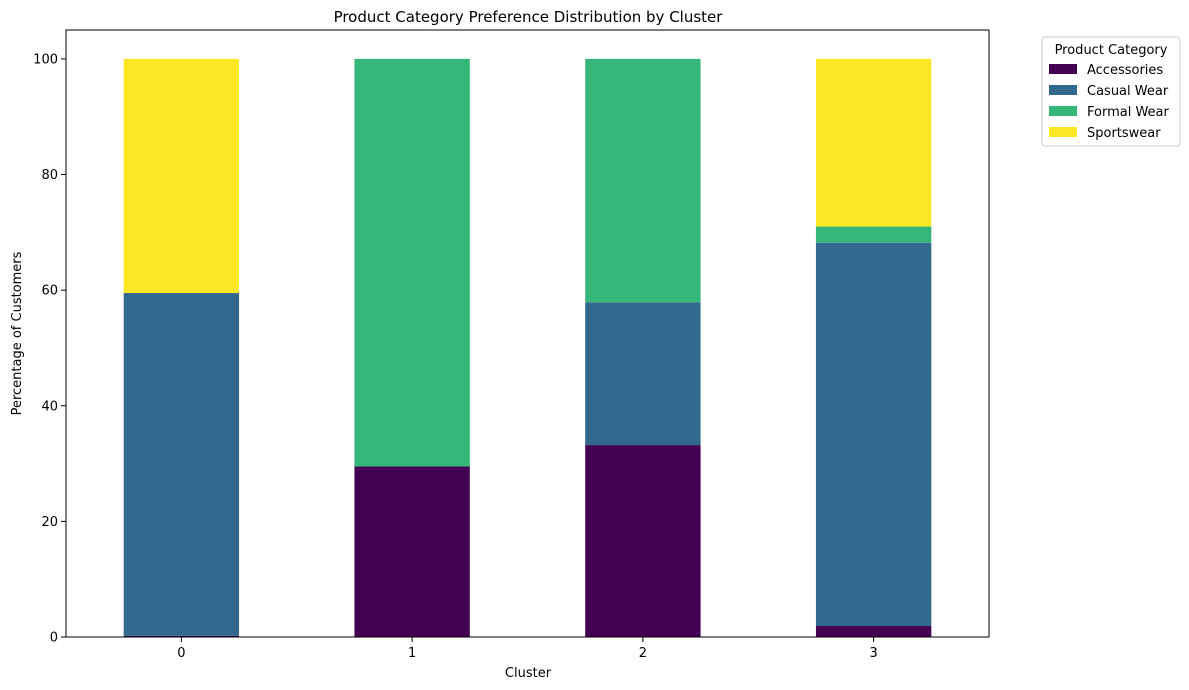 The width and height of the screenshot is (1189, 690). What do you see at coordinates (527, 649) in the screenshot?
I see `x-axis: 0 1 2 3` at bounding box center [527, 649].